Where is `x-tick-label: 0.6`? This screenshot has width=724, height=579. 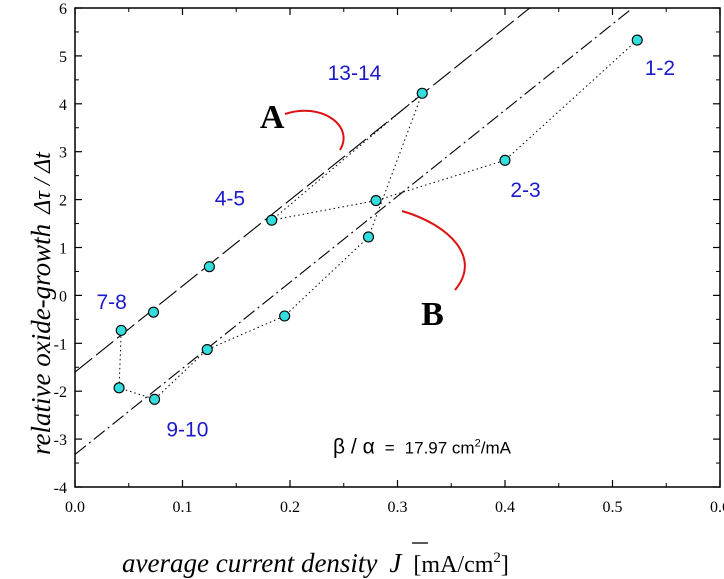 x-tick-label: 0.6 is located at coordinates (717, 507).